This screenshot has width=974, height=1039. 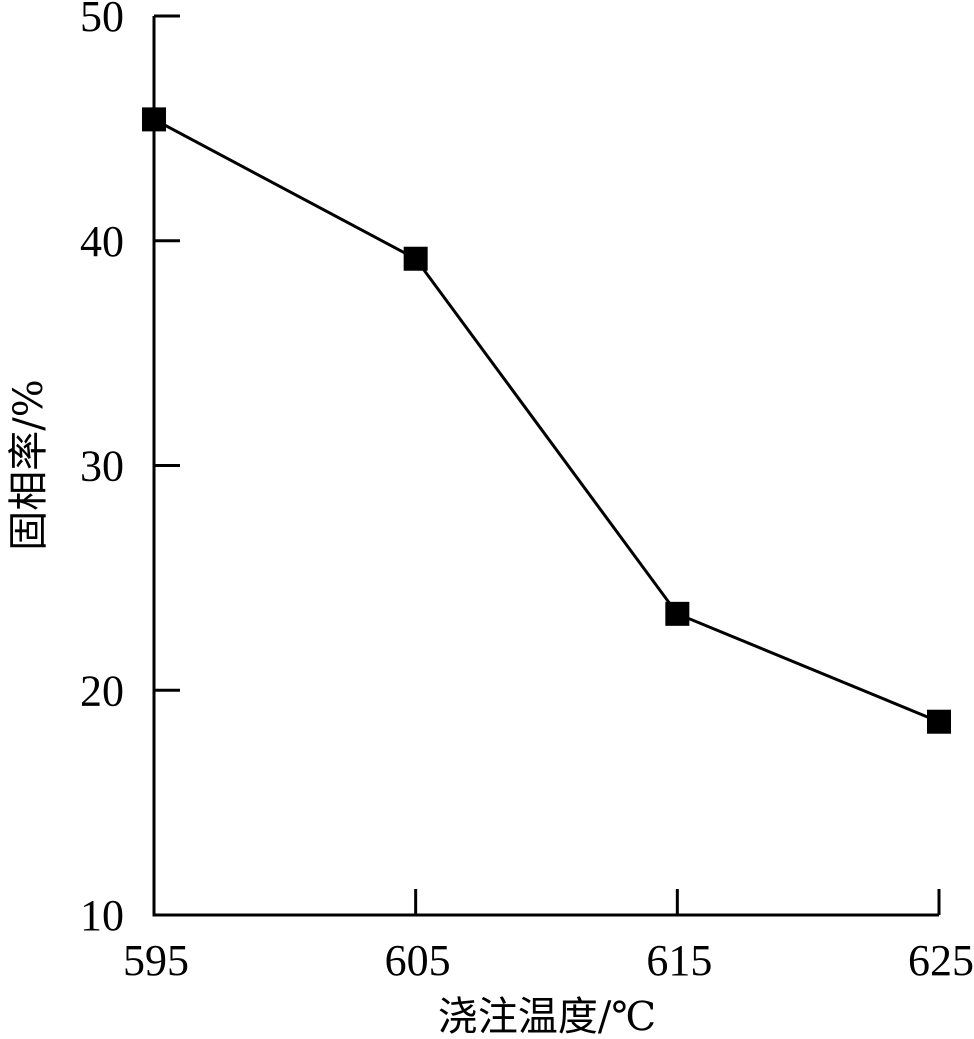 I want to click on y-tick-label: 30, so click(x=102, y=466).